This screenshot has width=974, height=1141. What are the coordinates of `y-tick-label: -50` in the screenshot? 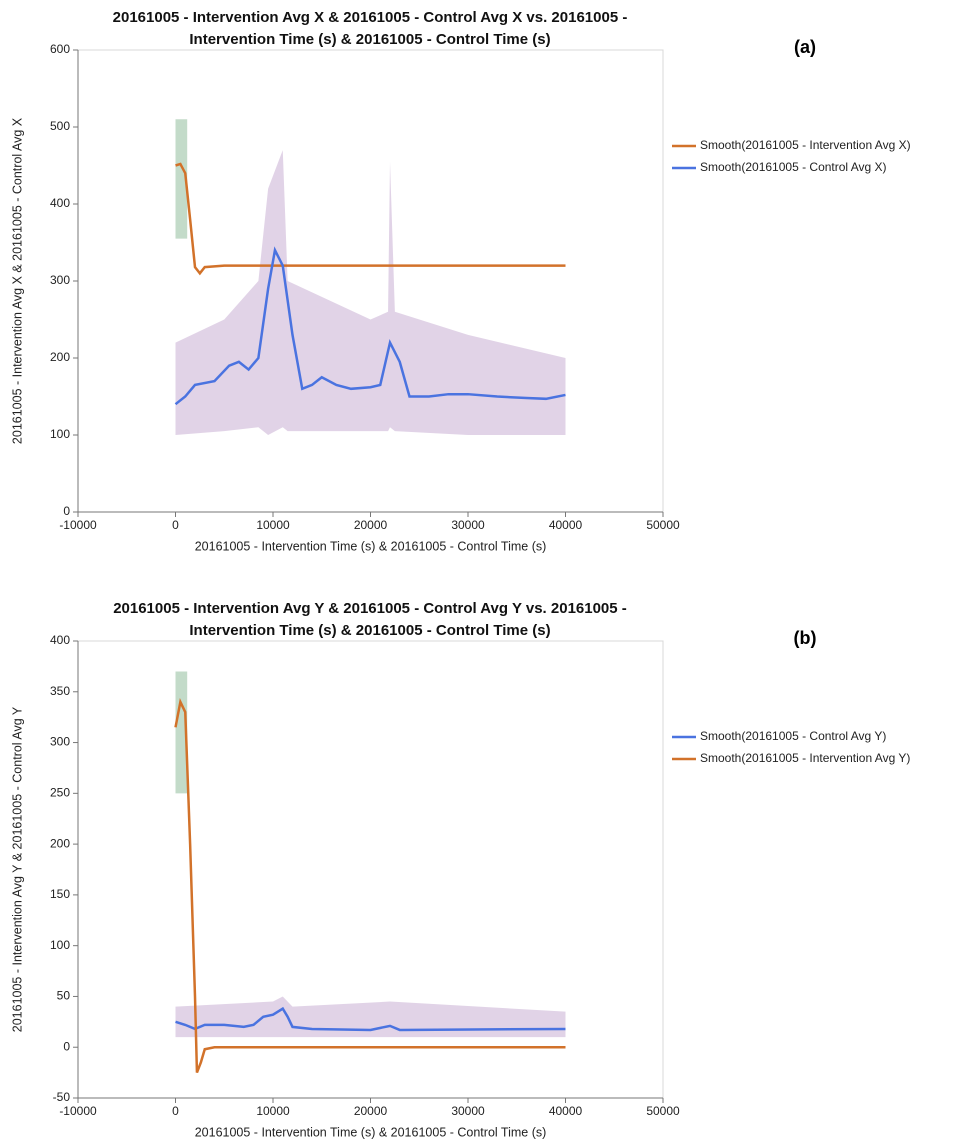 It's located at (62, 1097).